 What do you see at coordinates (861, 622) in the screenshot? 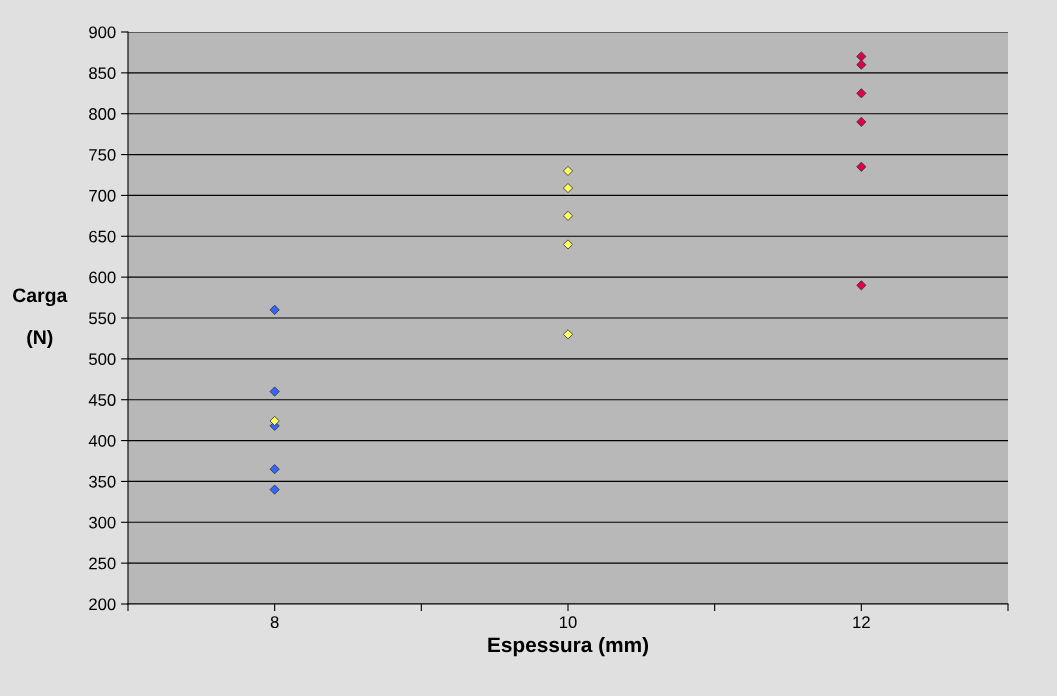
I see `x-tick-label: 12` at bounding box center [861, 622].